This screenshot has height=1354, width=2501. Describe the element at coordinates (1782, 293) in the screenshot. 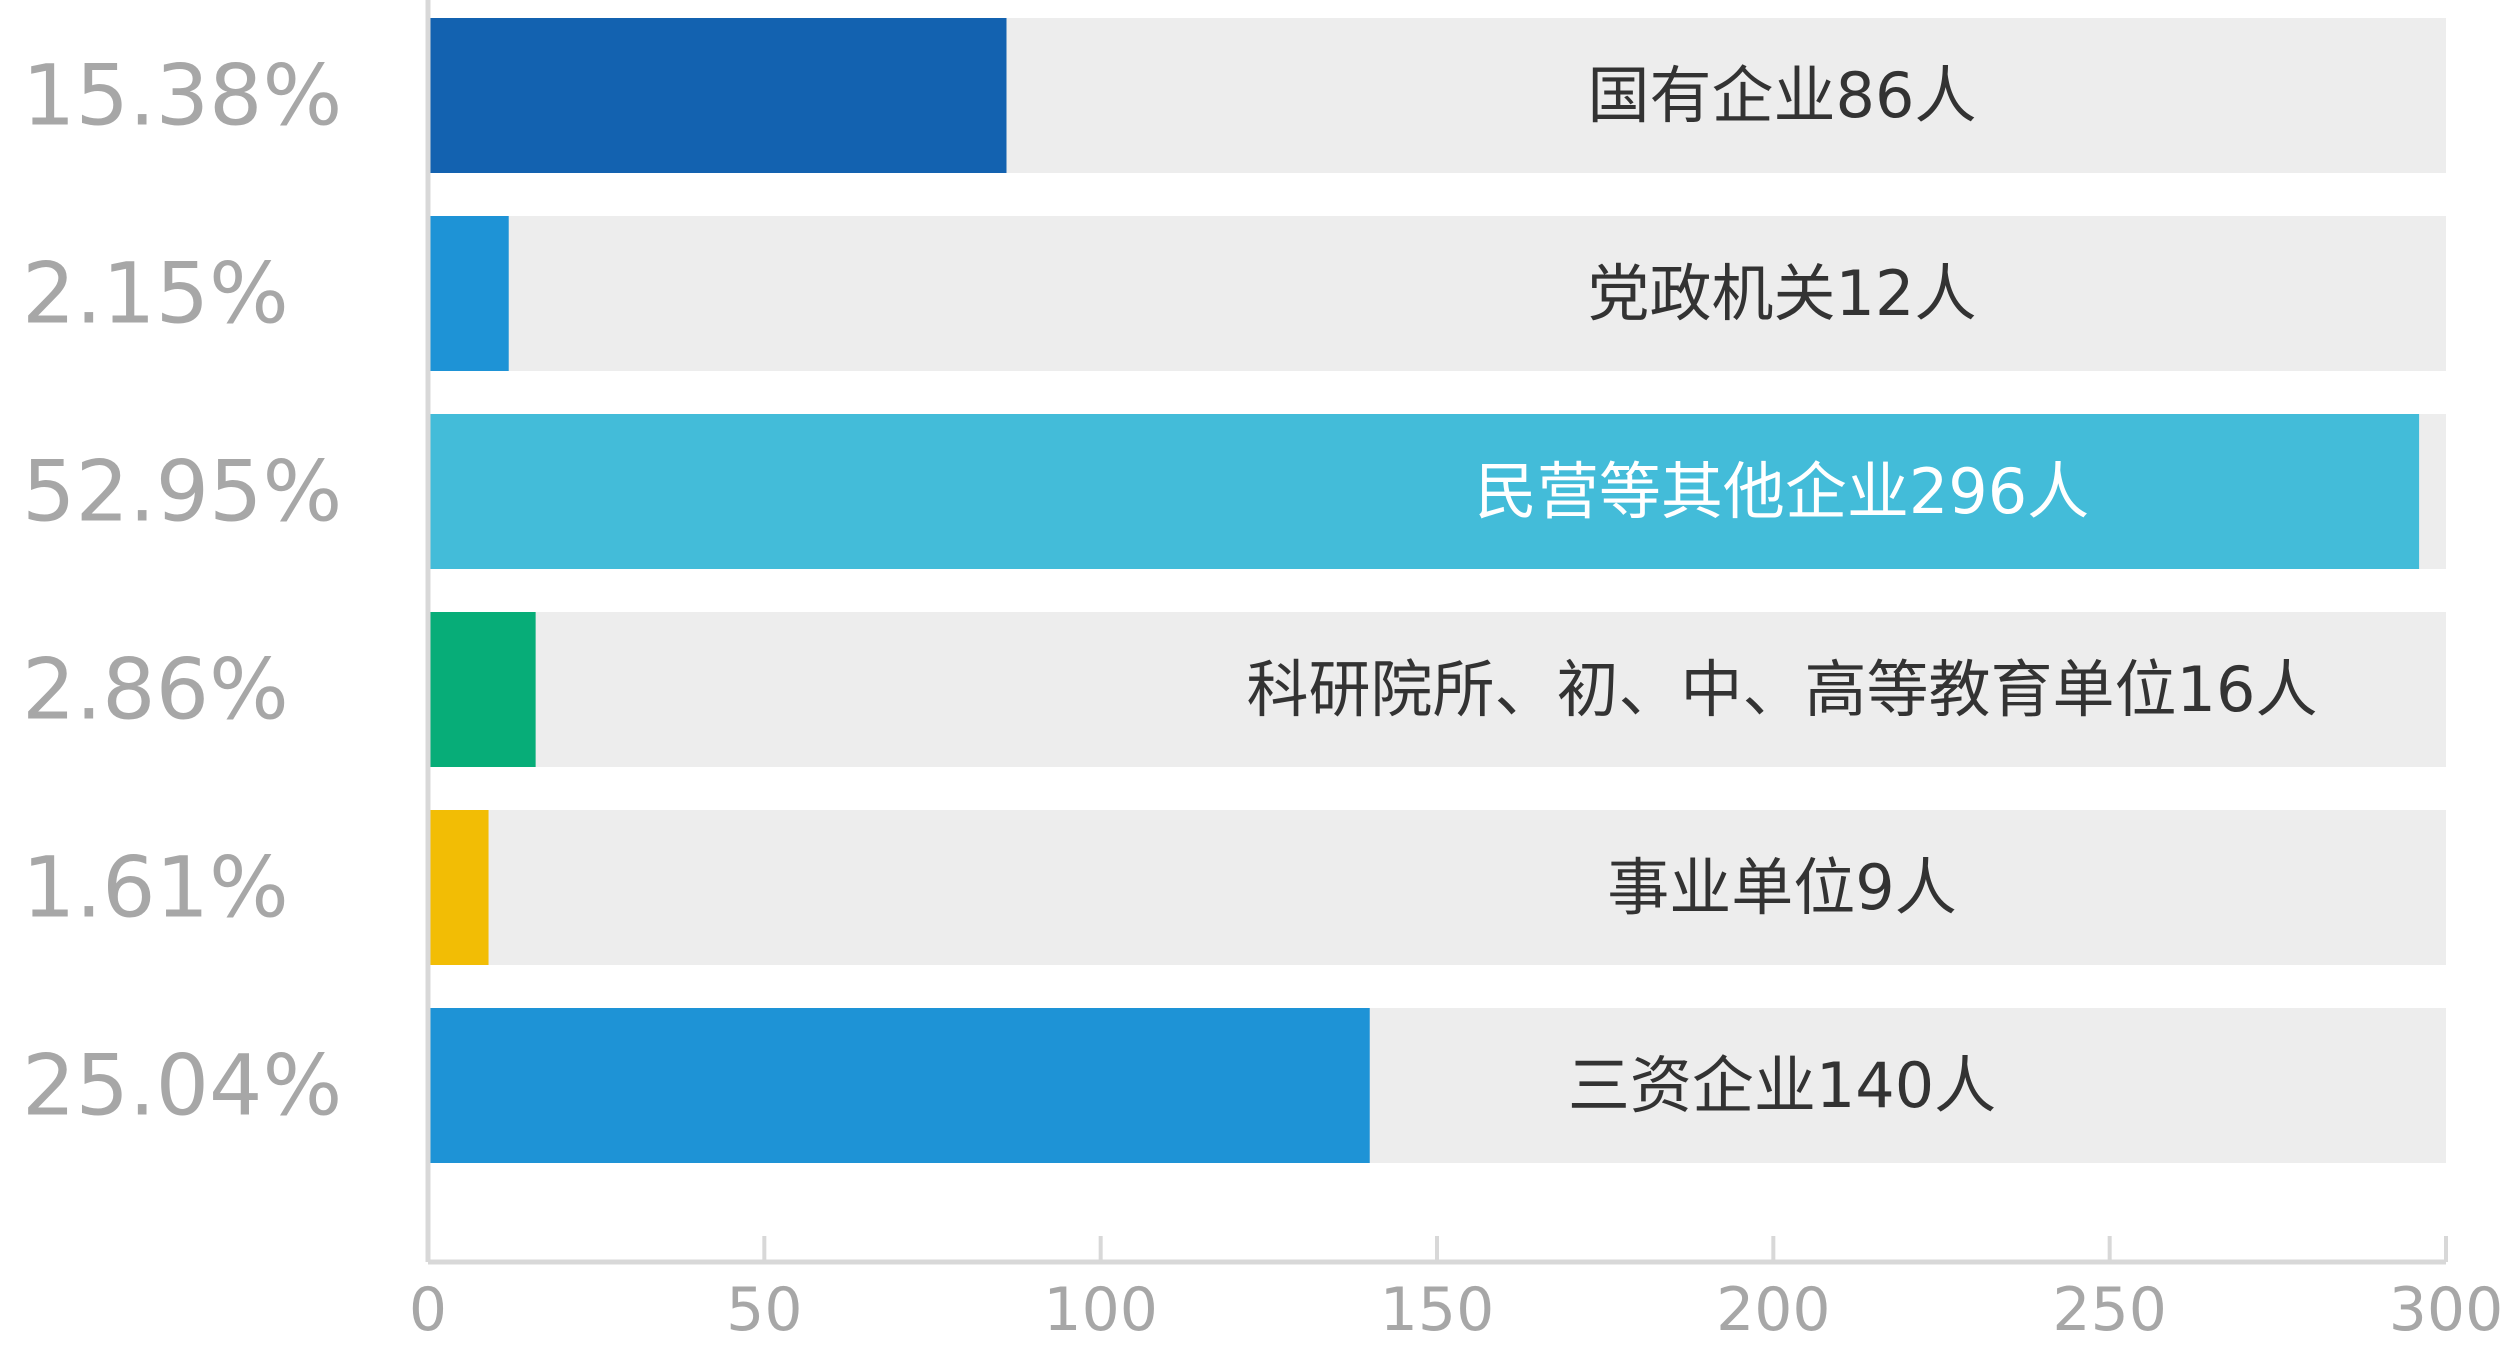

I see `bar-category-label: 党政机关12人` at that location.